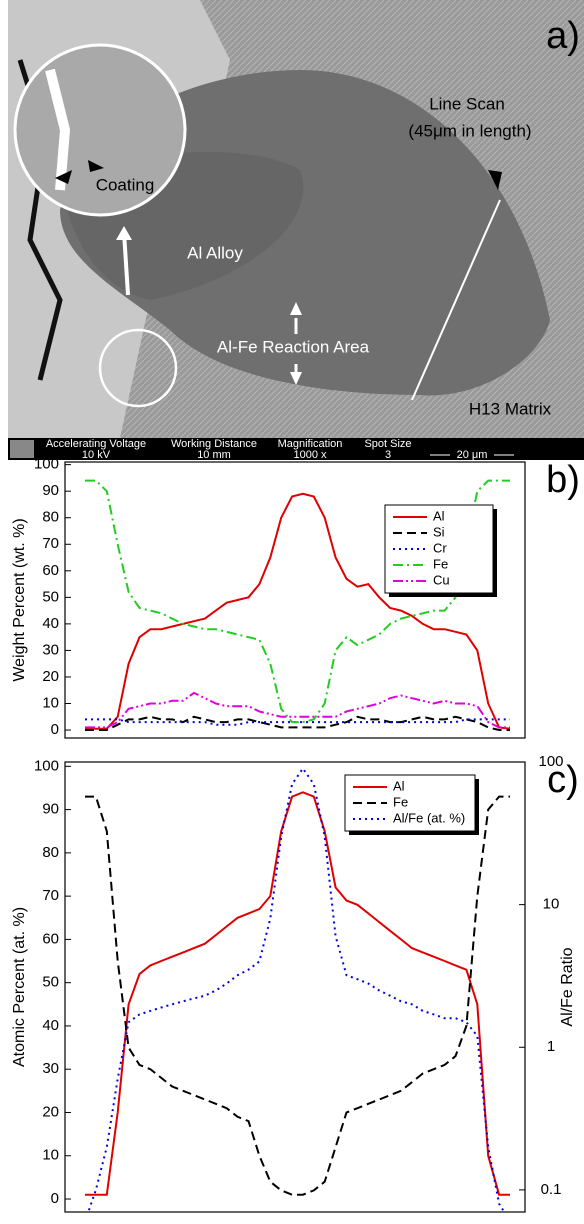  I want to click on legend-label: Al/Fe (at. %), so click(429, 817).